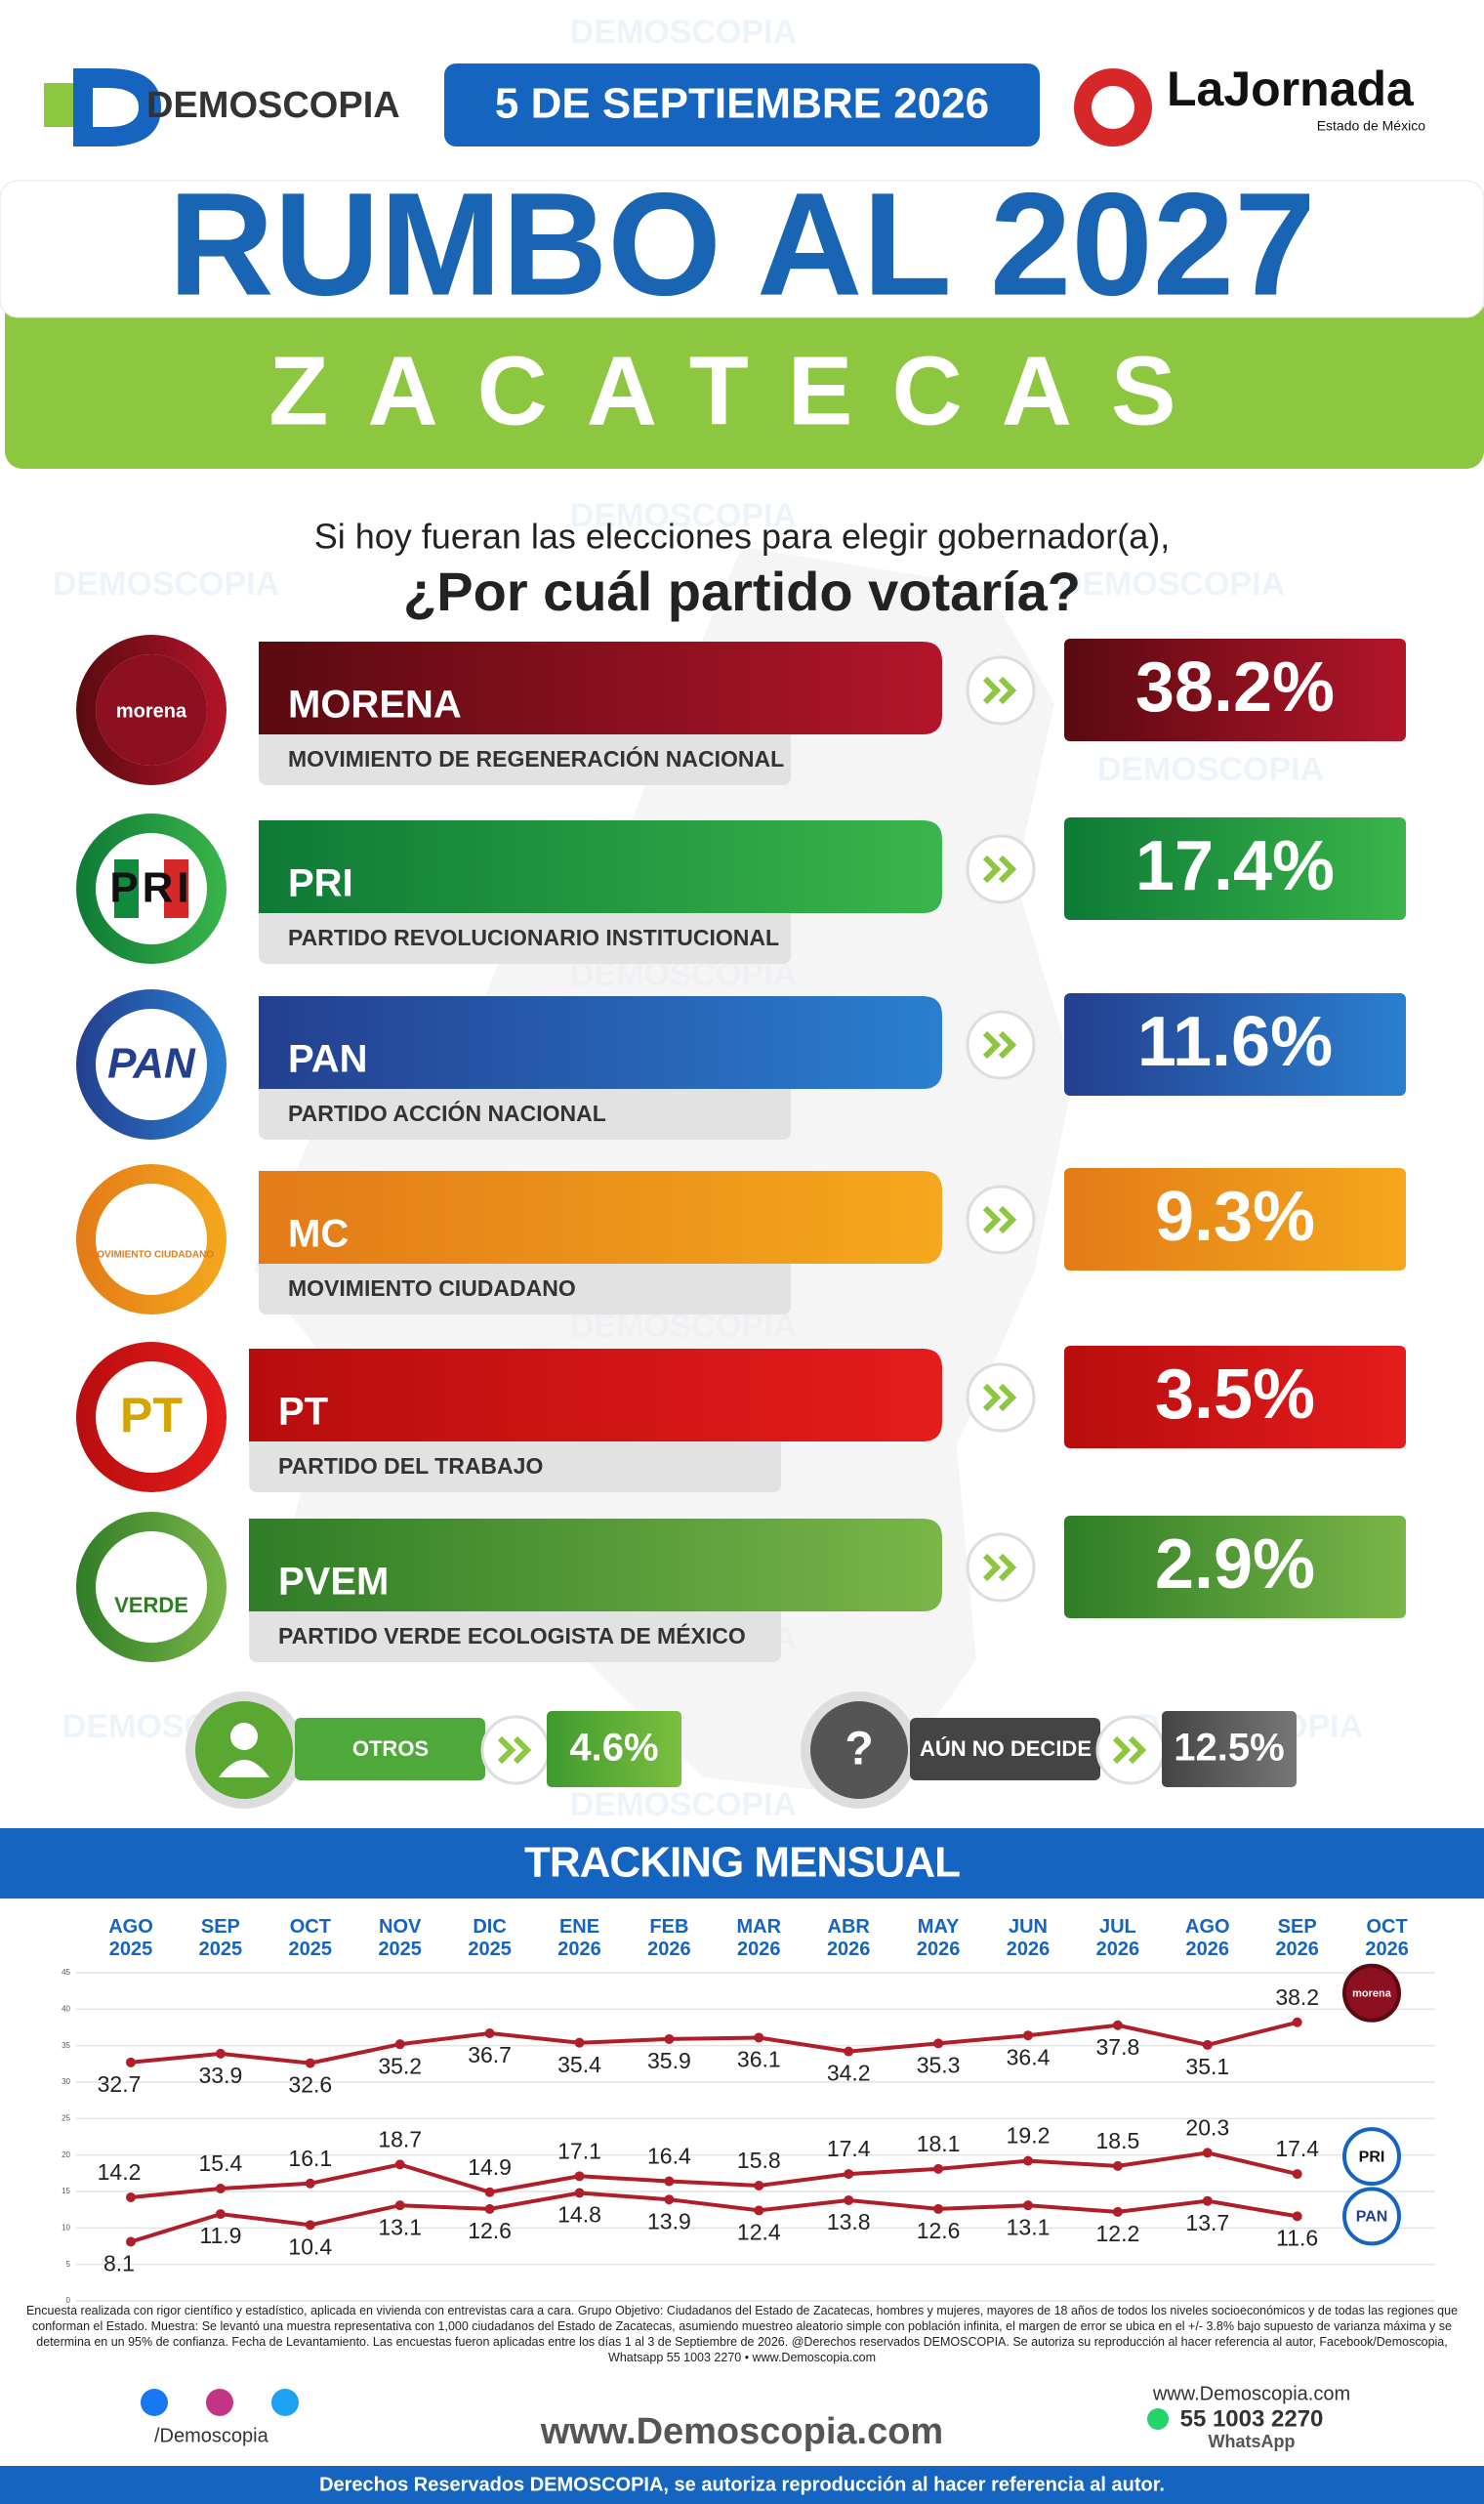  I want to click on other-percent: 4.6%, so click(613, 1748).